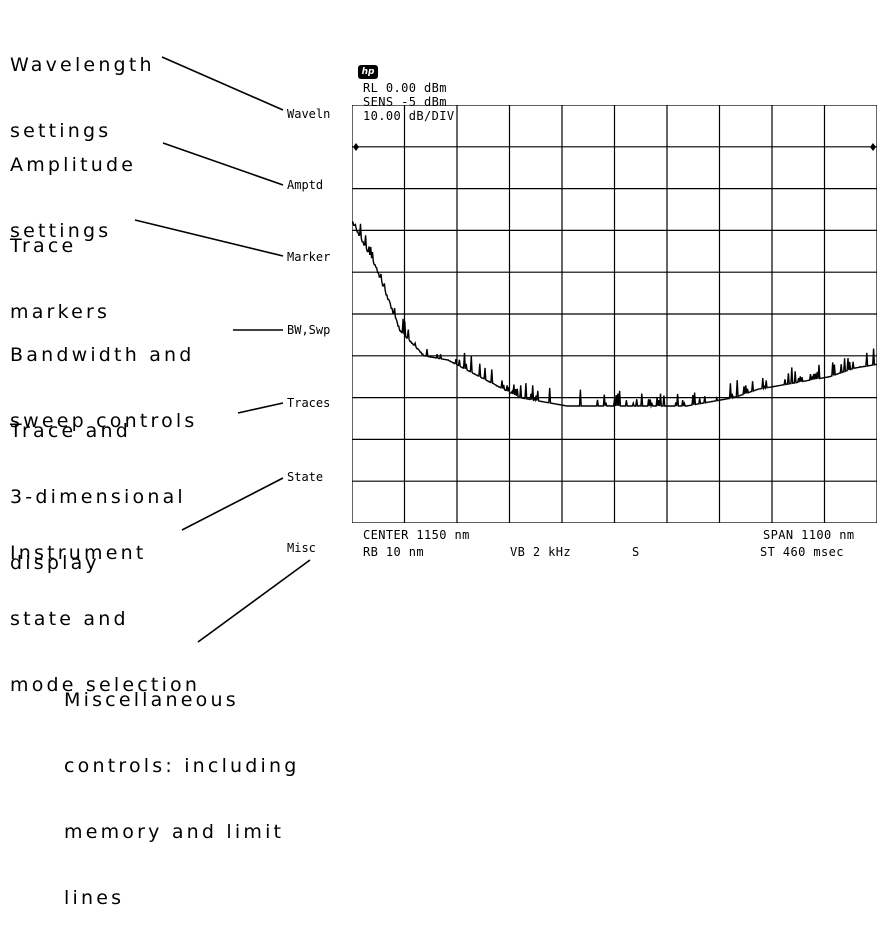  What do you see at coordinates (60, 312) in the screenshot?
I see `callout-line: markers` at bounding box center [60, 312].